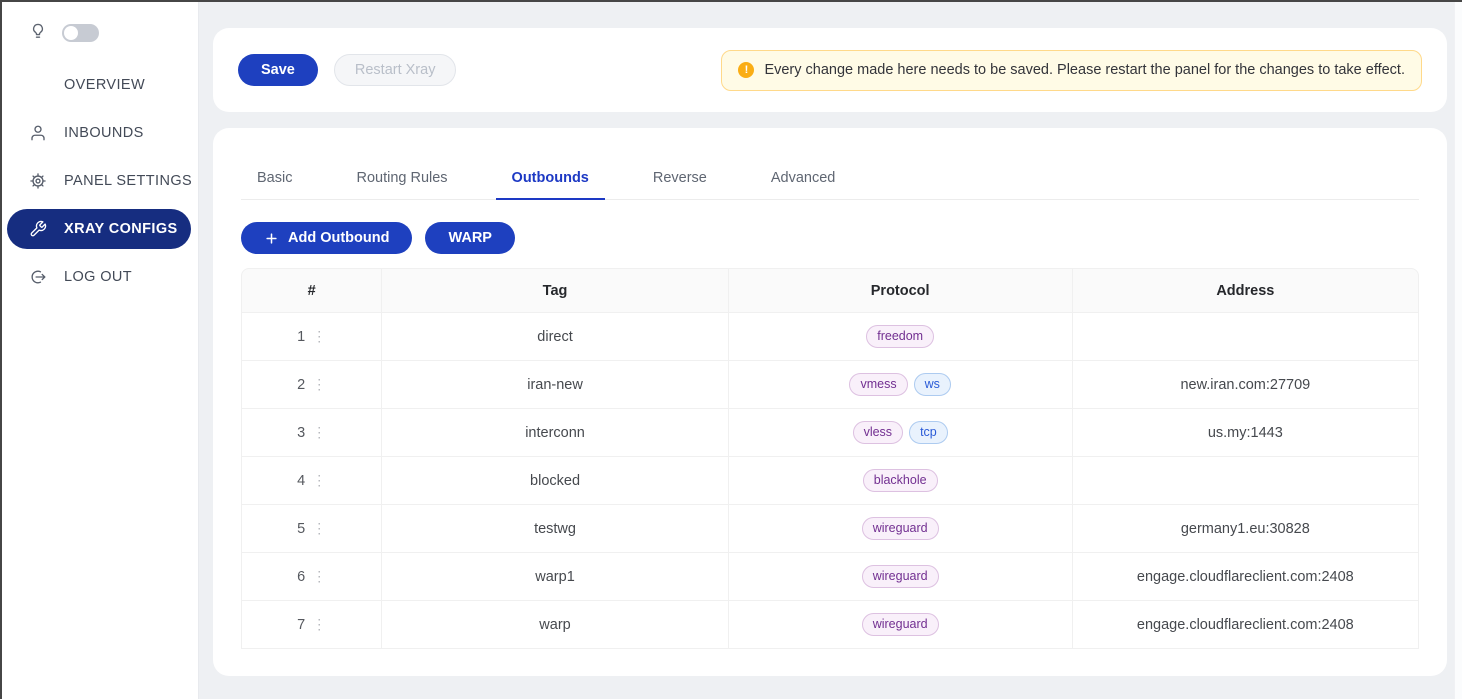  What do you see at coordinates (731, 1) in the screenshot?
I see `window-edge-top` at bounding box center [731, 1].